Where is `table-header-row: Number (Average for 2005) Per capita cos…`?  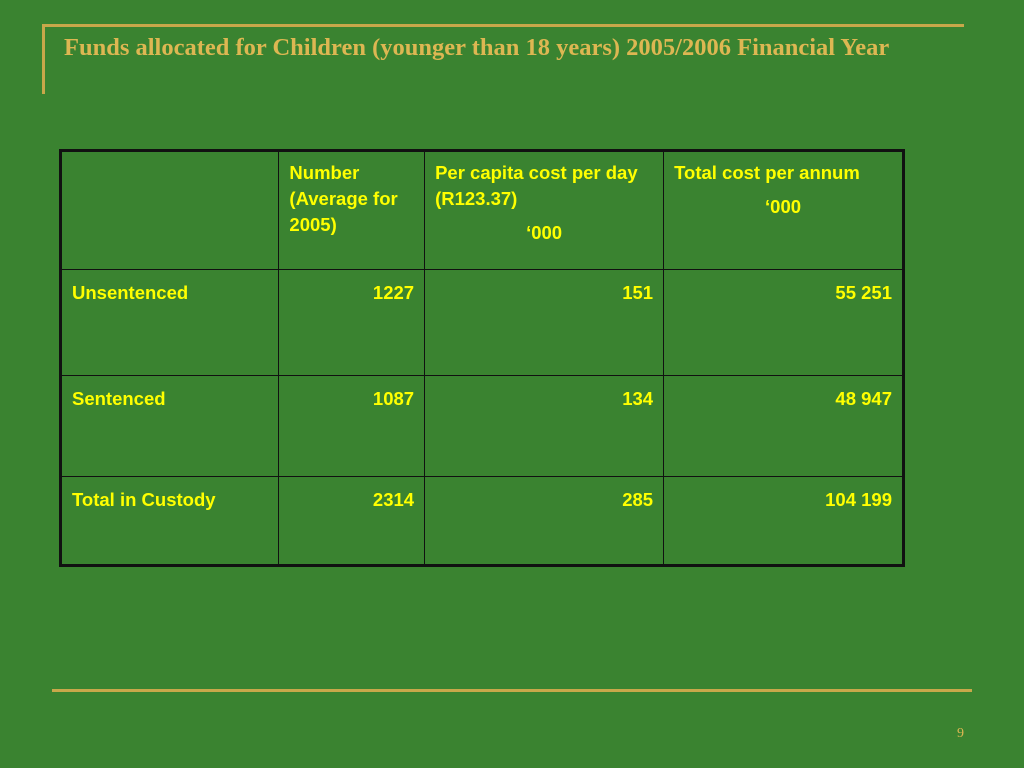 table-header-row: Number (Average for 2005) Per capita cos… is located at coordinates (481, 210).